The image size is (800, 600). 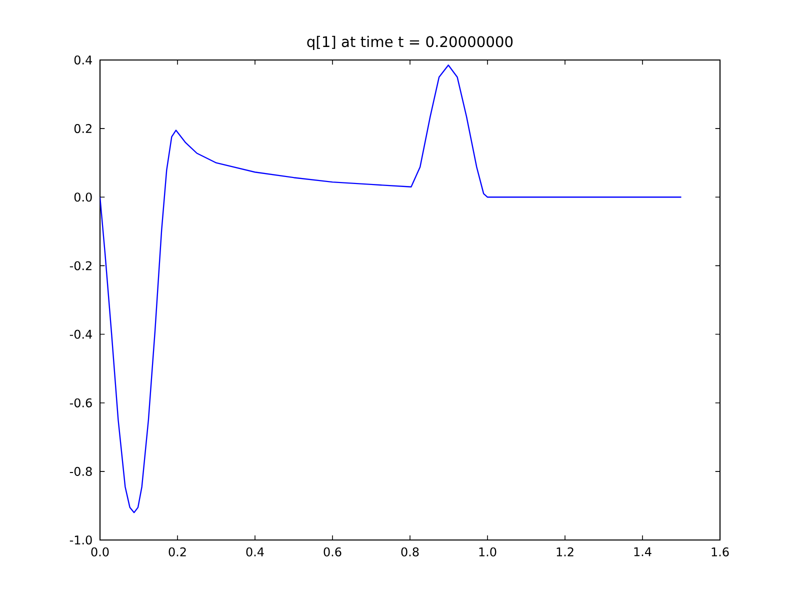 What do you see at coordinates (255, 551) in the screenshot?
I see `x-tick-label: 0.4` at bounding box center [255, 551].